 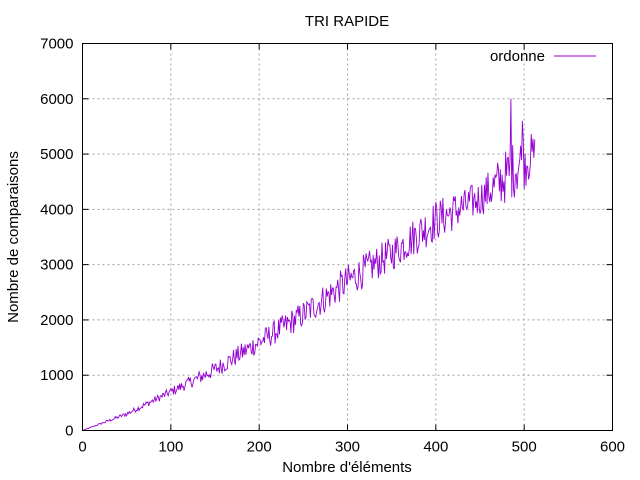 I want to click on y-axis-label: Nombre de comparaisons, so click(x=13, y=237).